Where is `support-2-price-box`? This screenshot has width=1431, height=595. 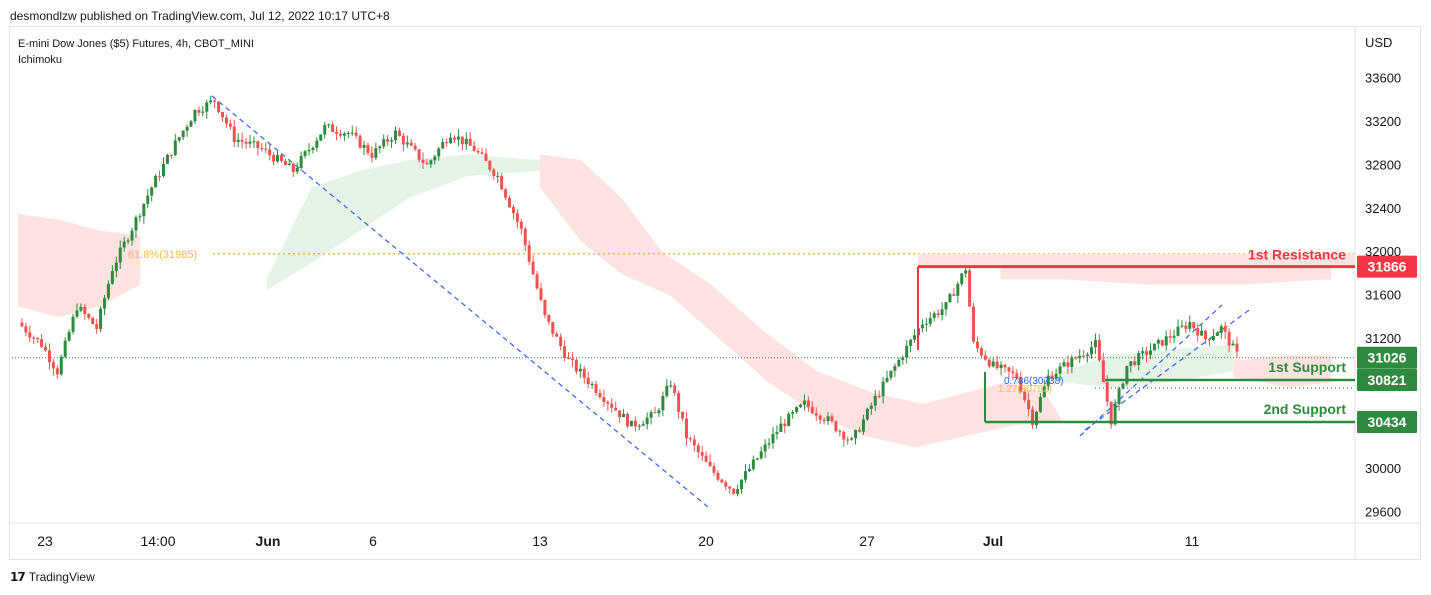
support-2-price-box is located at coordinates (1387, 421).